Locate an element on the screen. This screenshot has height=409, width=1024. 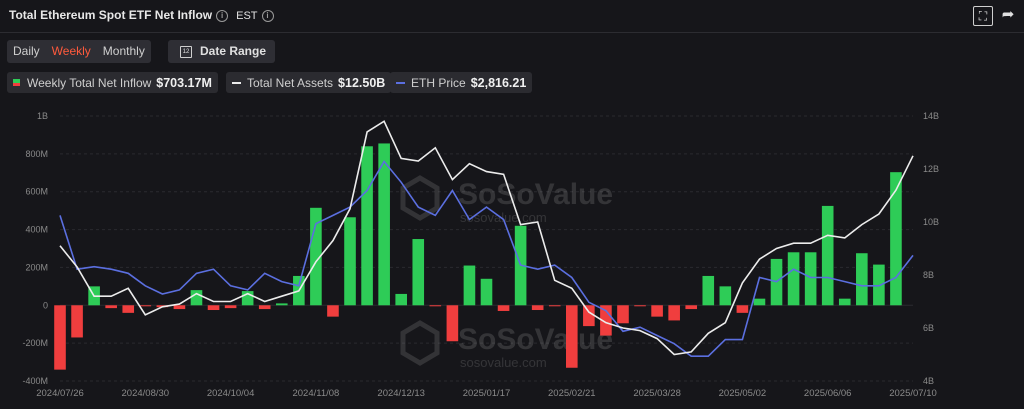
x-tick-label: 2024/07/26 is located at coordinates (60, 393).